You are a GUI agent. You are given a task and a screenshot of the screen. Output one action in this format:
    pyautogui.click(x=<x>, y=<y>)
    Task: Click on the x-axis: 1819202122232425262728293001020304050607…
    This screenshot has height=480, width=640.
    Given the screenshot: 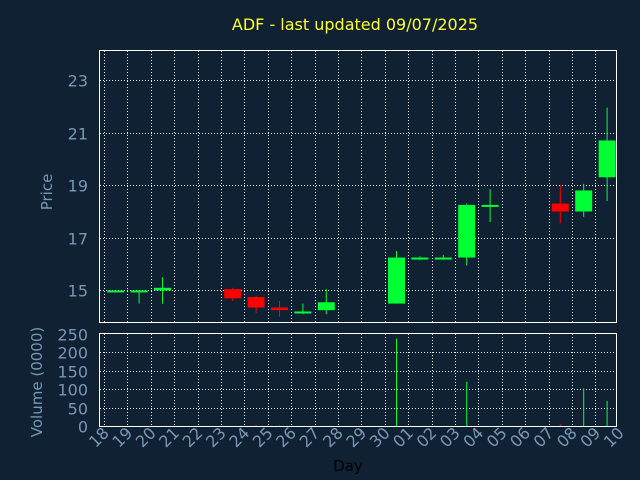 What is the action you would take?
    pyautogui.click(x=356, y=437)
    